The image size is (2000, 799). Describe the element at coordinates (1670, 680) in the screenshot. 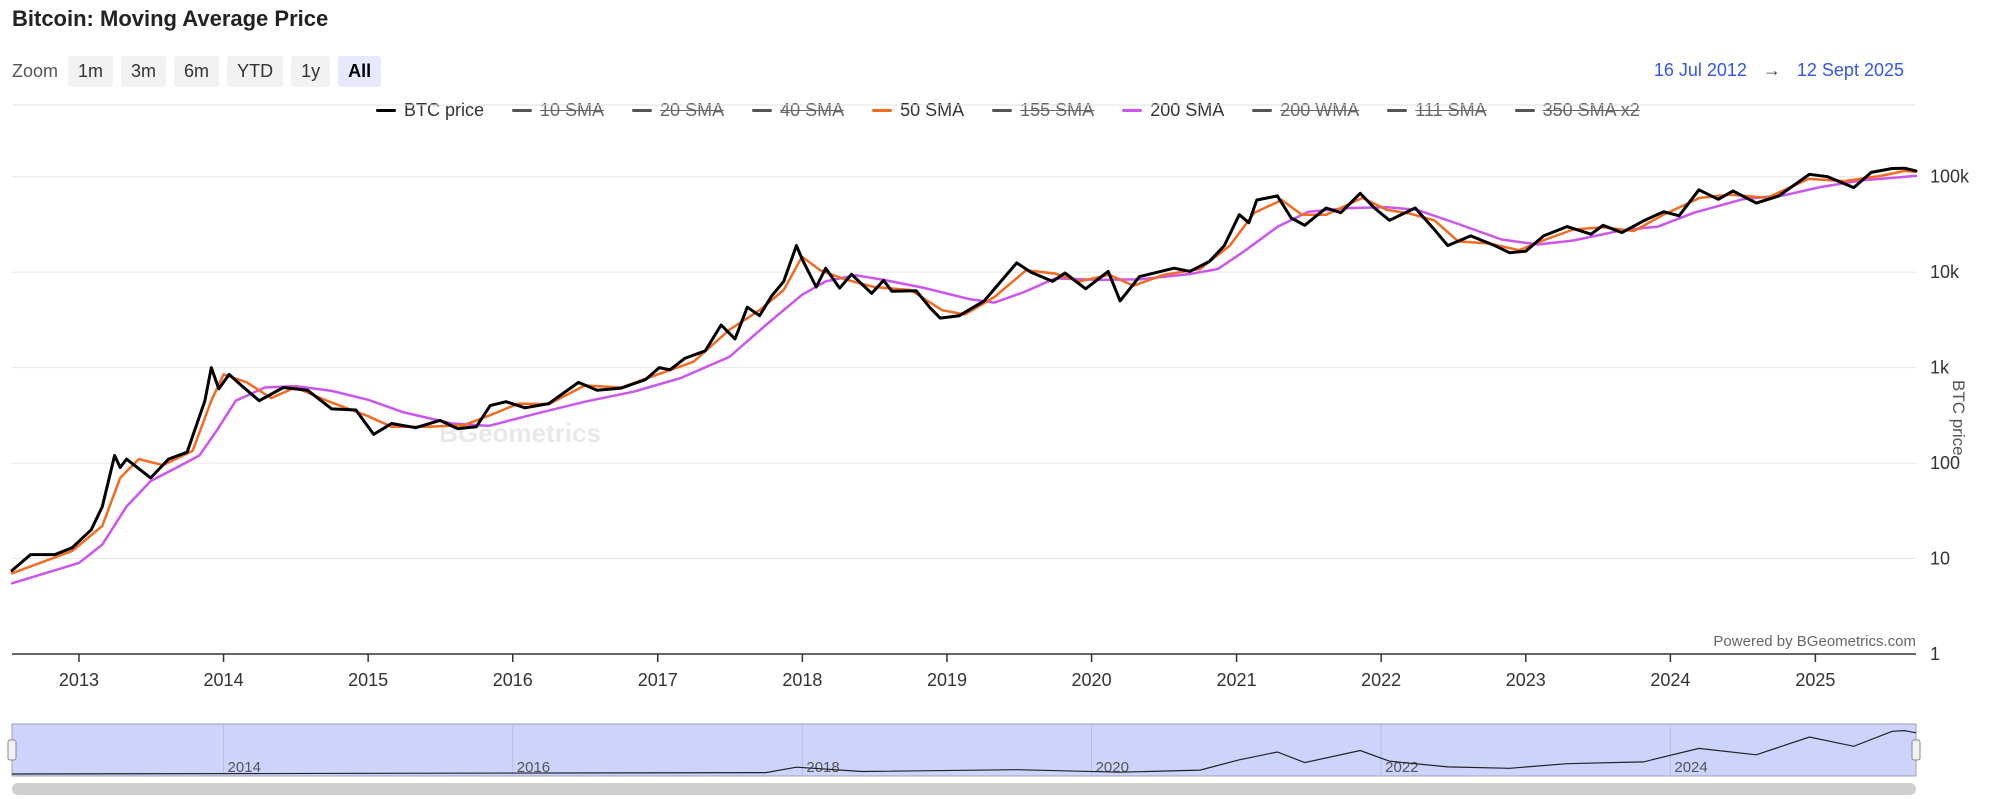

I see `x-tick-label: 2024` at that location.